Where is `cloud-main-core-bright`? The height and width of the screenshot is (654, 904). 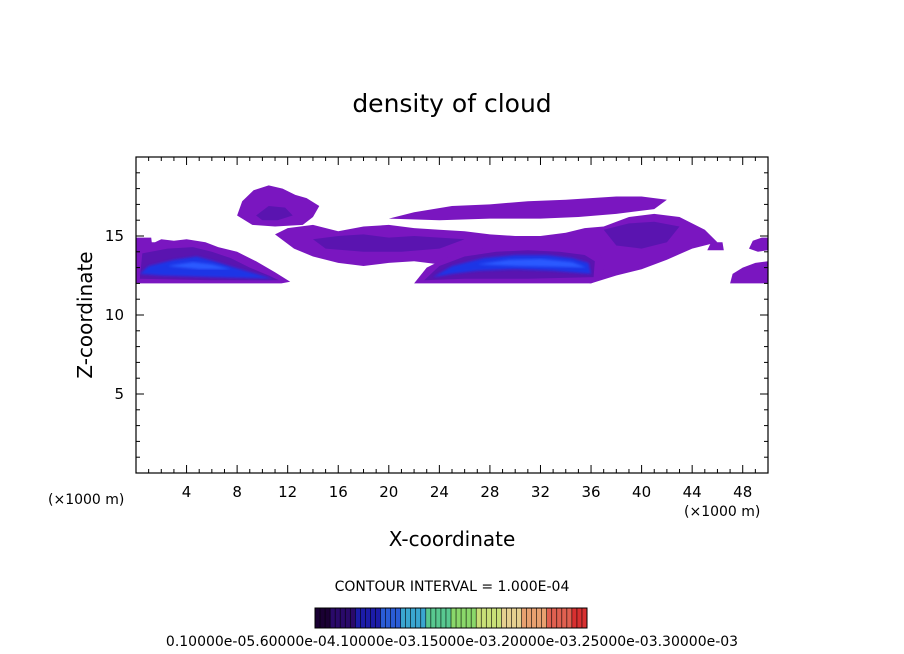
cloud-main-core-bright is located at coordinates (531, 263).